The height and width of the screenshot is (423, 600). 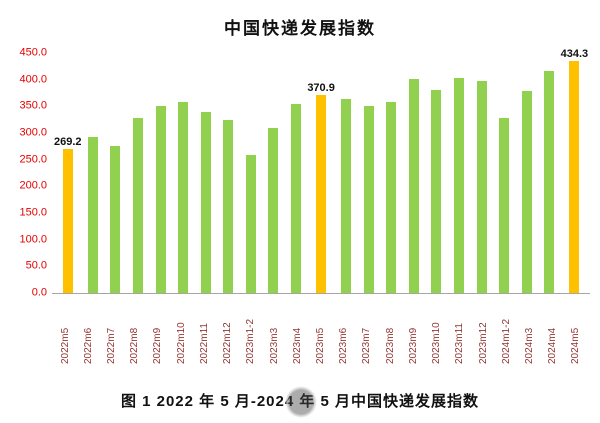 I want to click on x-tick-label-text: 2023m6, so click(x=344, y=345).